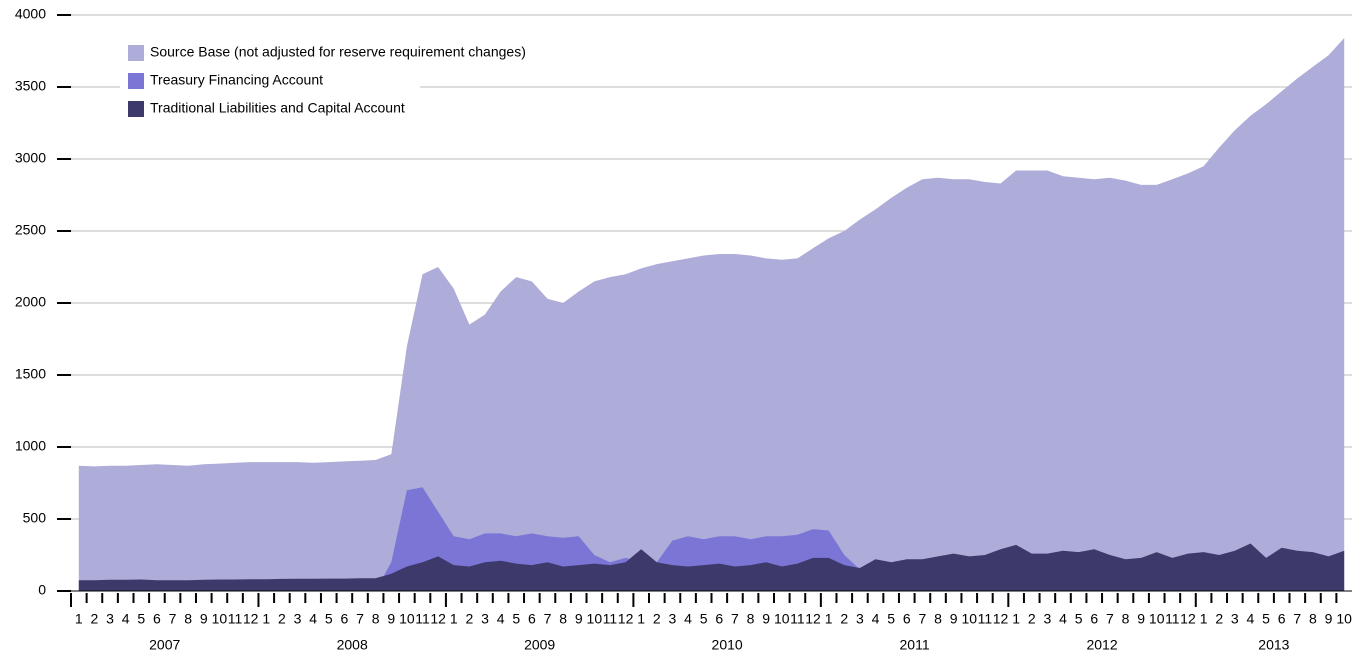  Describe the element at coordinates (30, 302) in the screenshot. I see `y-tick-label: 2000` at that location.